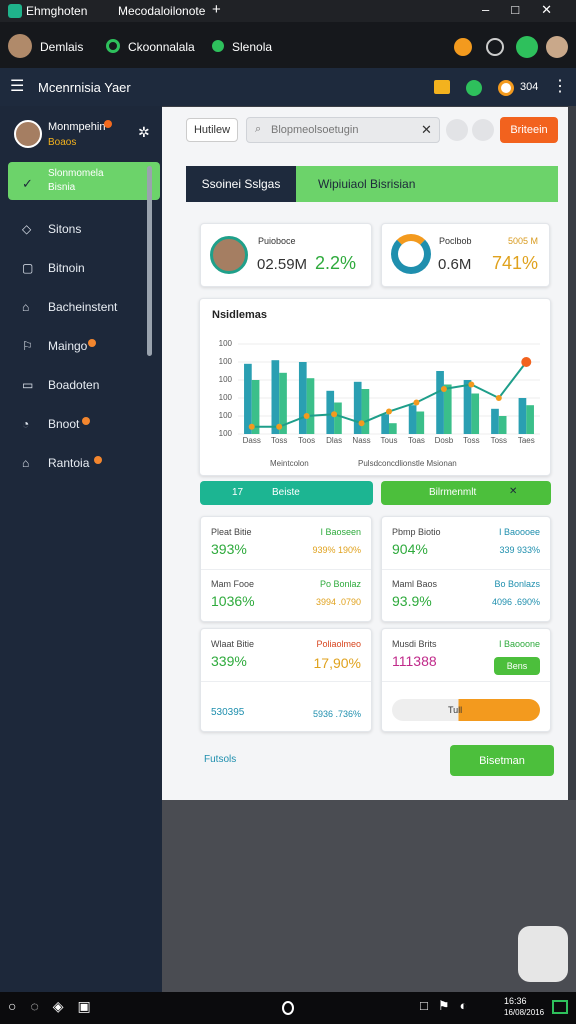 The width and height of the screenshot is (576, 1024). What do you see at coordinates (149, 261) in the screenshot?
I see `scrollbar` at bounding box center [149, 261].